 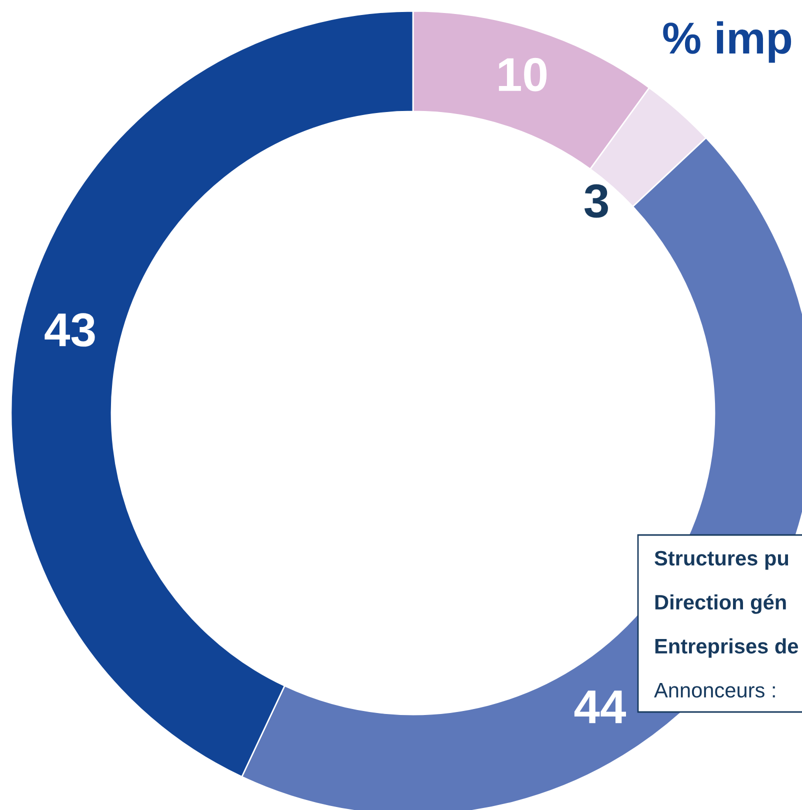 I want to click on text: Annonceurs :, so click(x=714, y=690).